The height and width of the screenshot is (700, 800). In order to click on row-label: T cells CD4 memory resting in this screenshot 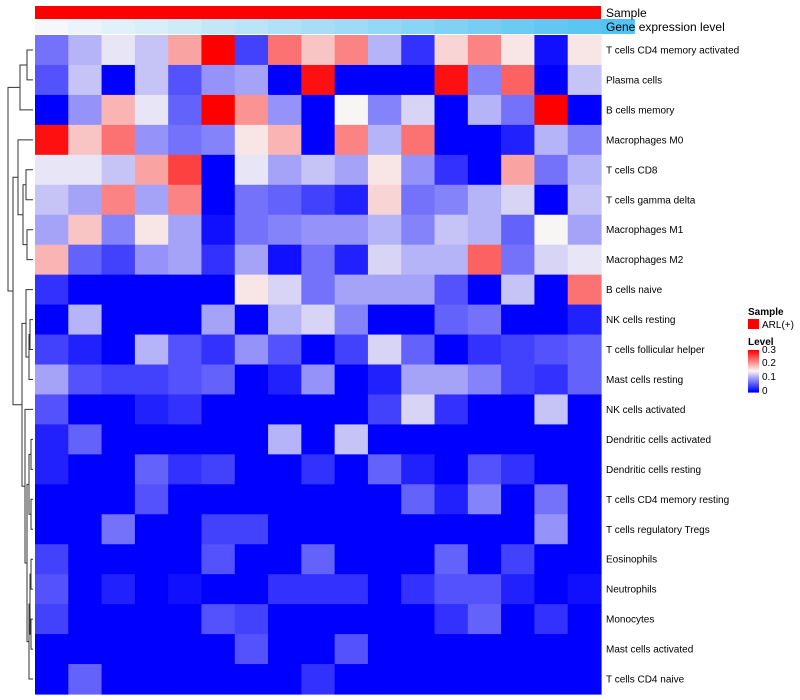, I will do `click(667, 500)`.